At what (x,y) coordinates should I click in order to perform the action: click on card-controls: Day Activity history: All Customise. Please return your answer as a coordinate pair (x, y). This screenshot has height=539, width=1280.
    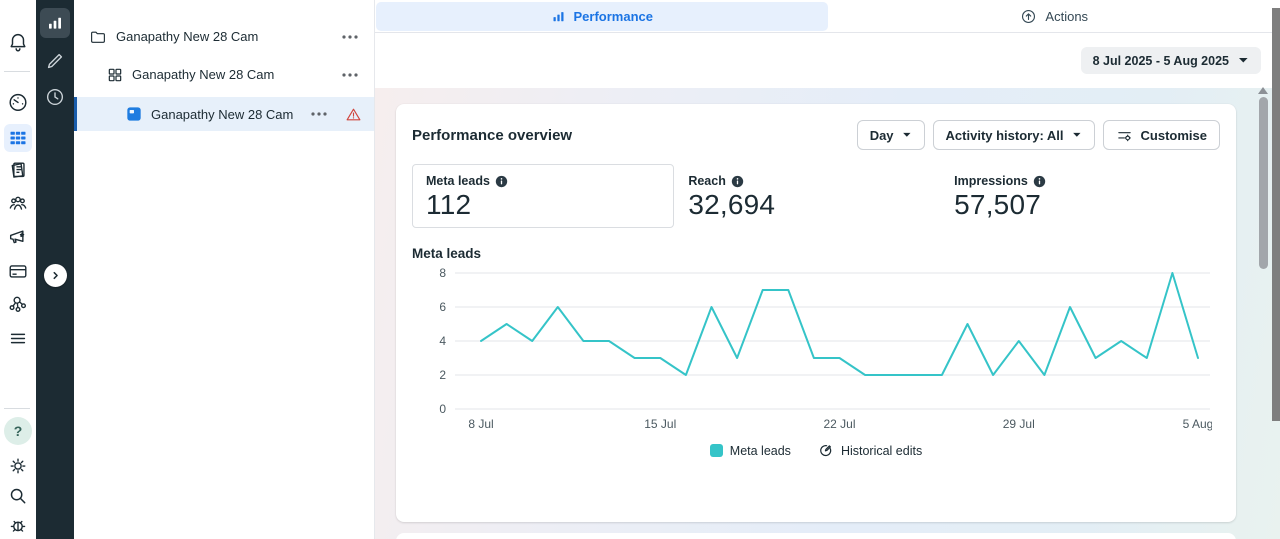
    Looking at the image, I should click on (1038, 135).